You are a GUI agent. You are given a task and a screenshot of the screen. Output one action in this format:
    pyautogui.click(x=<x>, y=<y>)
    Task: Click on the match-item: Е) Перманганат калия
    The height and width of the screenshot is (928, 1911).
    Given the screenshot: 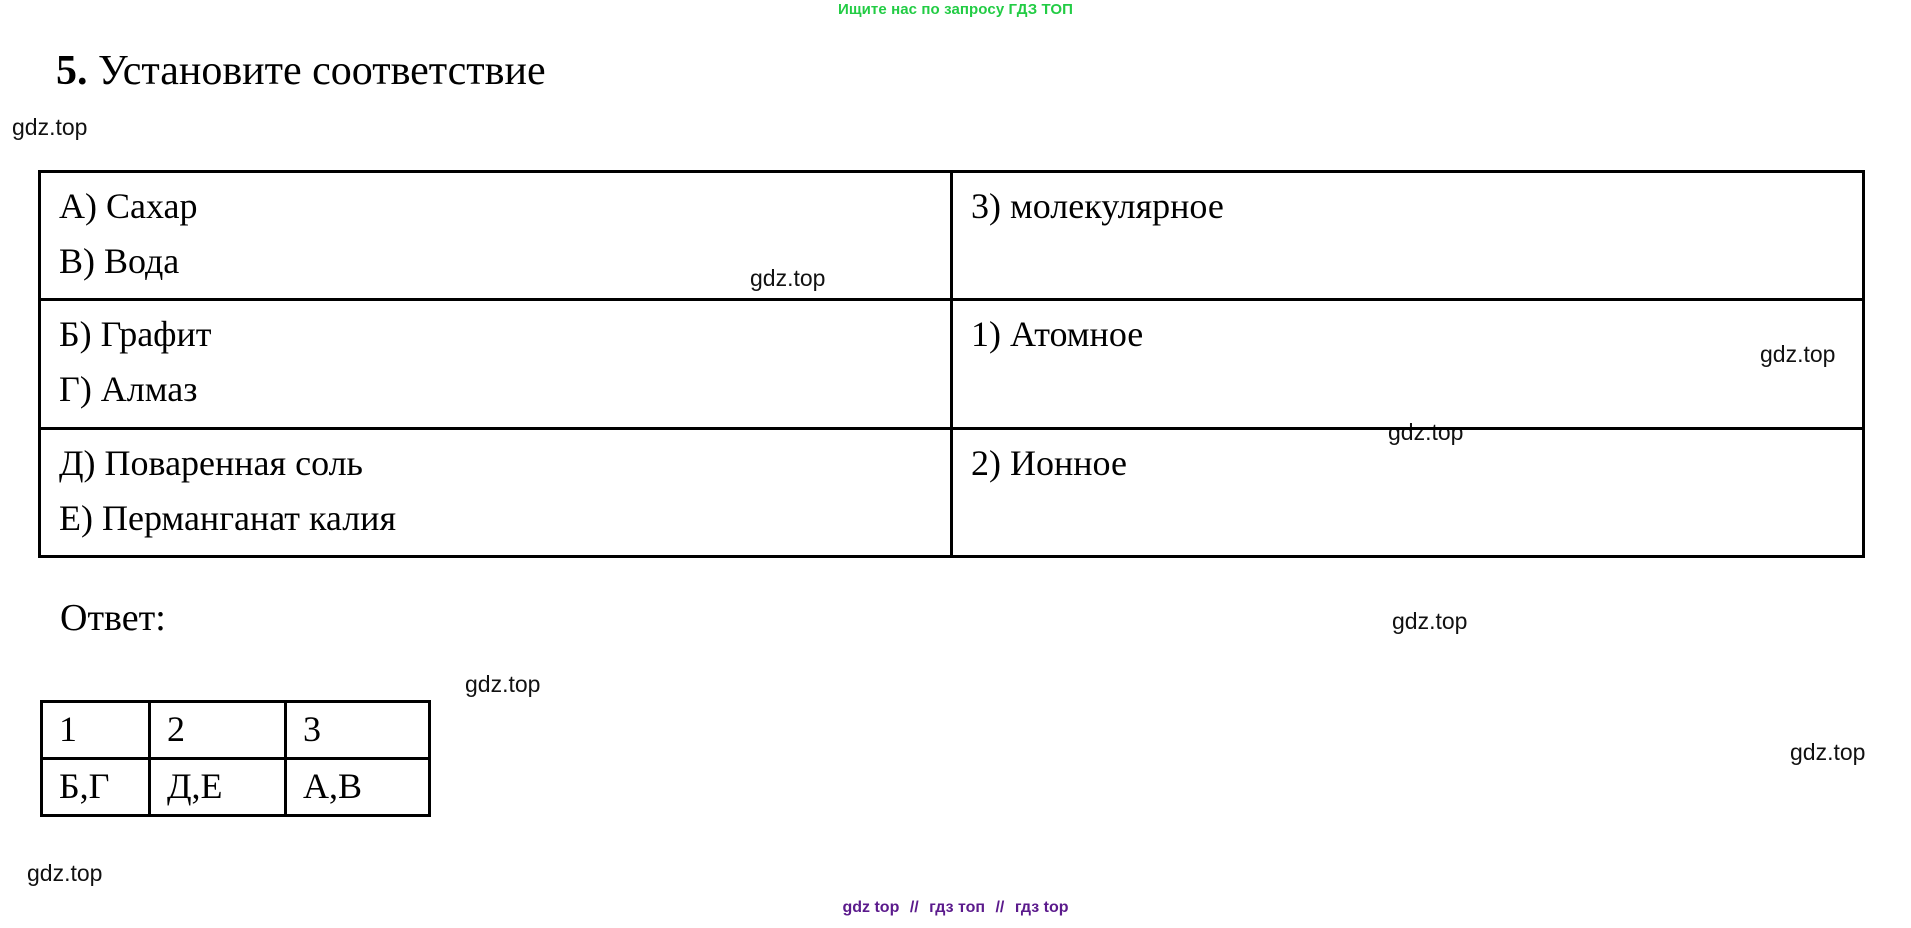 What is the action you would take?
    pyautogui.click(x=228, y=517)
    